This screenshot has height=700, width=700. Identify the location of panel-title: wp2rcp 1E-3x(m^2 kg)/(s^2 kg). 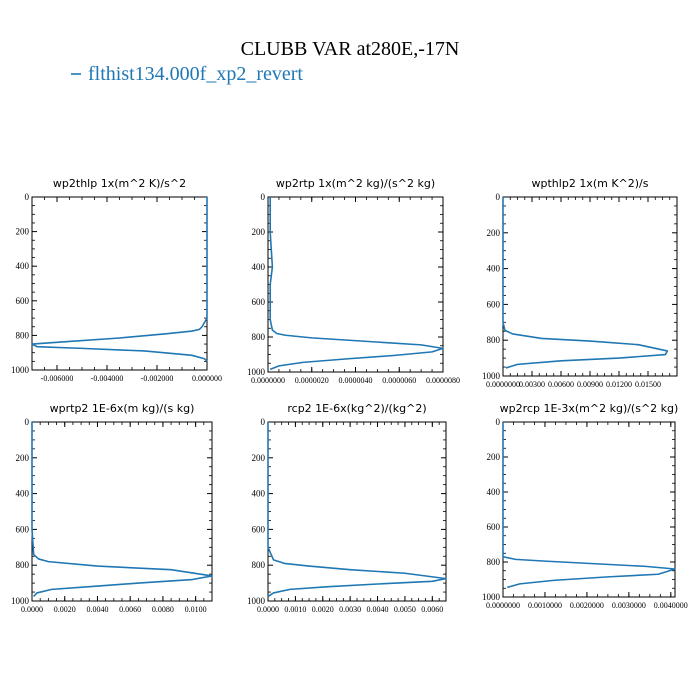
(589, 408).